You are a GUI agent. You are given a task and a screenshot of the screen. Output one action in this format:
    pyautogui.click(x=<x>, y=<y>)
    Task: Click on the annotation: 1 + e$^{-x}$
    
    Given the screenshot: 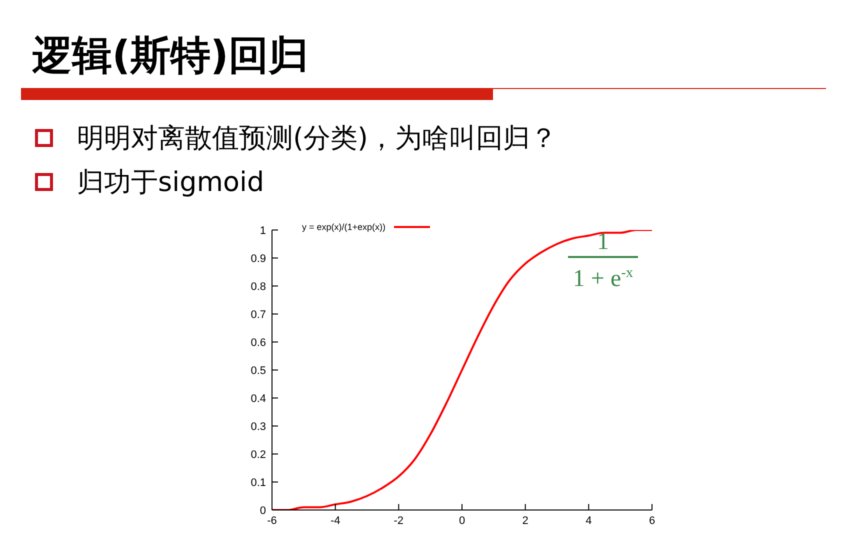 What is the action you would take?
    pyautogui.click(x=603, y=278)
    